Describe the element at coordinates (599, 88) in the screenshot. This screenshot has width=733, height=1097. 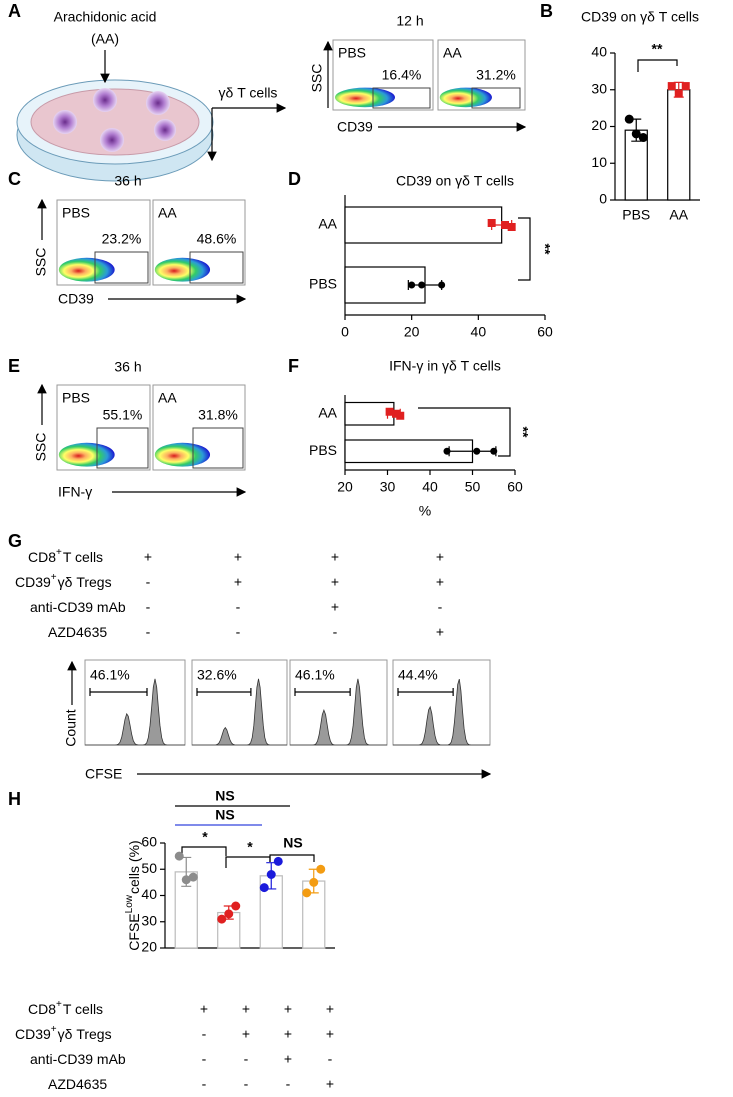
I see `y-tick-label: 30` at that location.